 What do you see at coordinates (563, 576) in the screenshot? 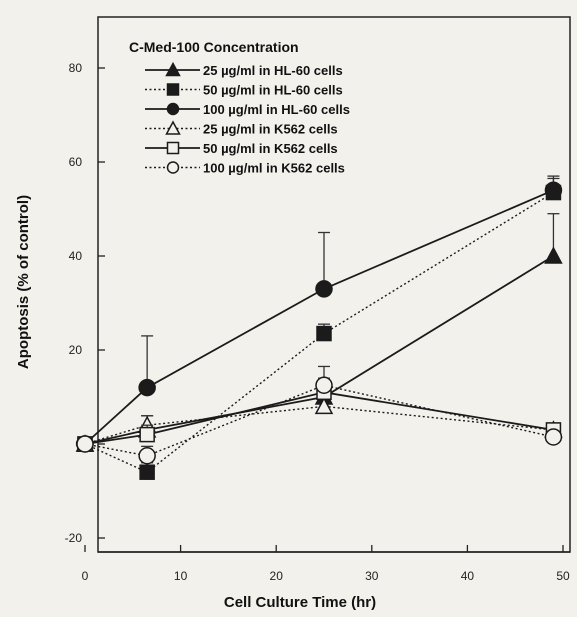
I see `x-tick-label: 50` at bounding box center [563, 576].